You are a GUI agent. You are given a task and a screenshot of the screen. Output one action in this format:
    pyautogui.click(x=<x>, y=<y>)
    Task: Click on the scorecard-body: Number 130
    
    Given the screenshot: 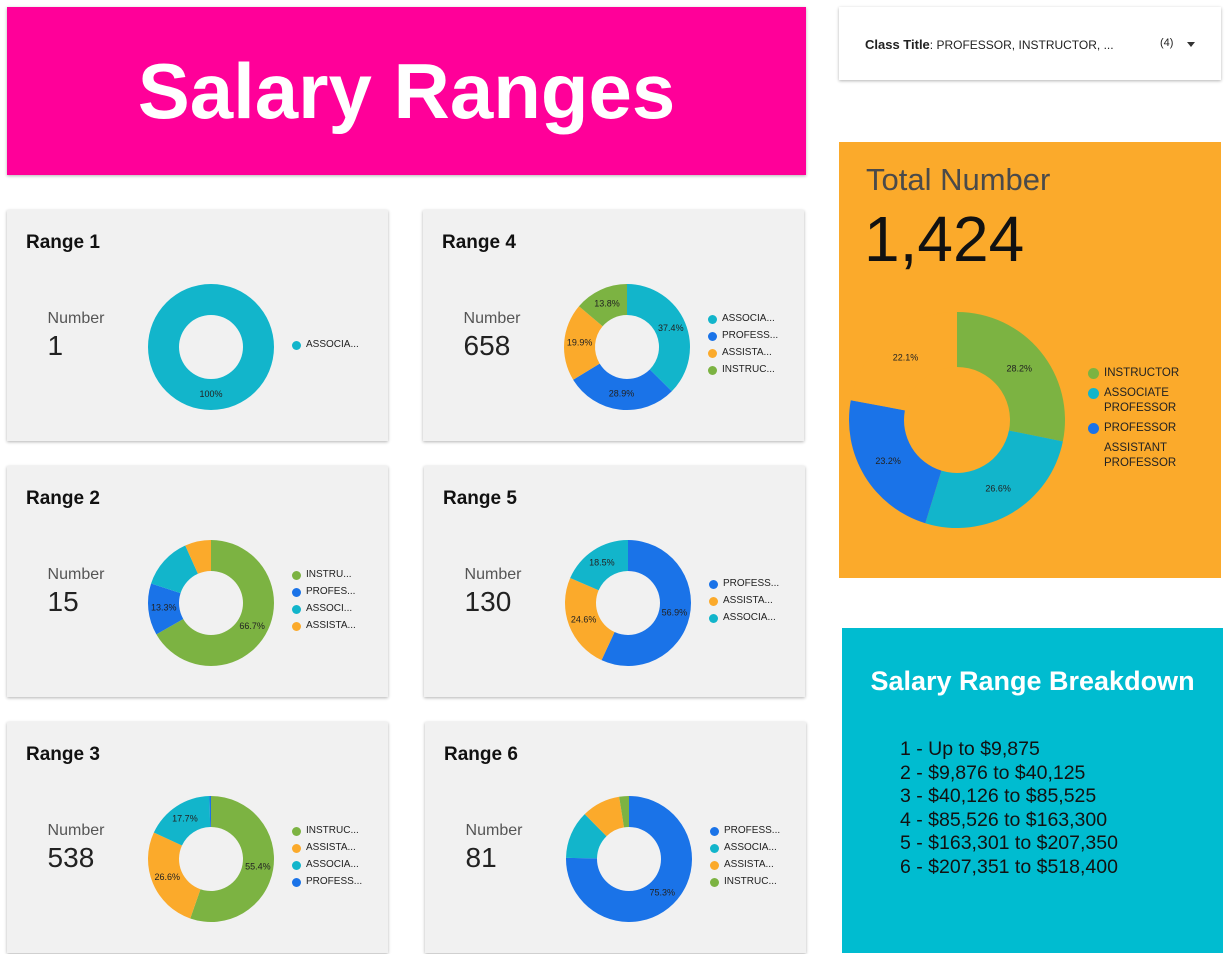 What is the action you would take?
    pyautogui.click(x=493, y=592)
    